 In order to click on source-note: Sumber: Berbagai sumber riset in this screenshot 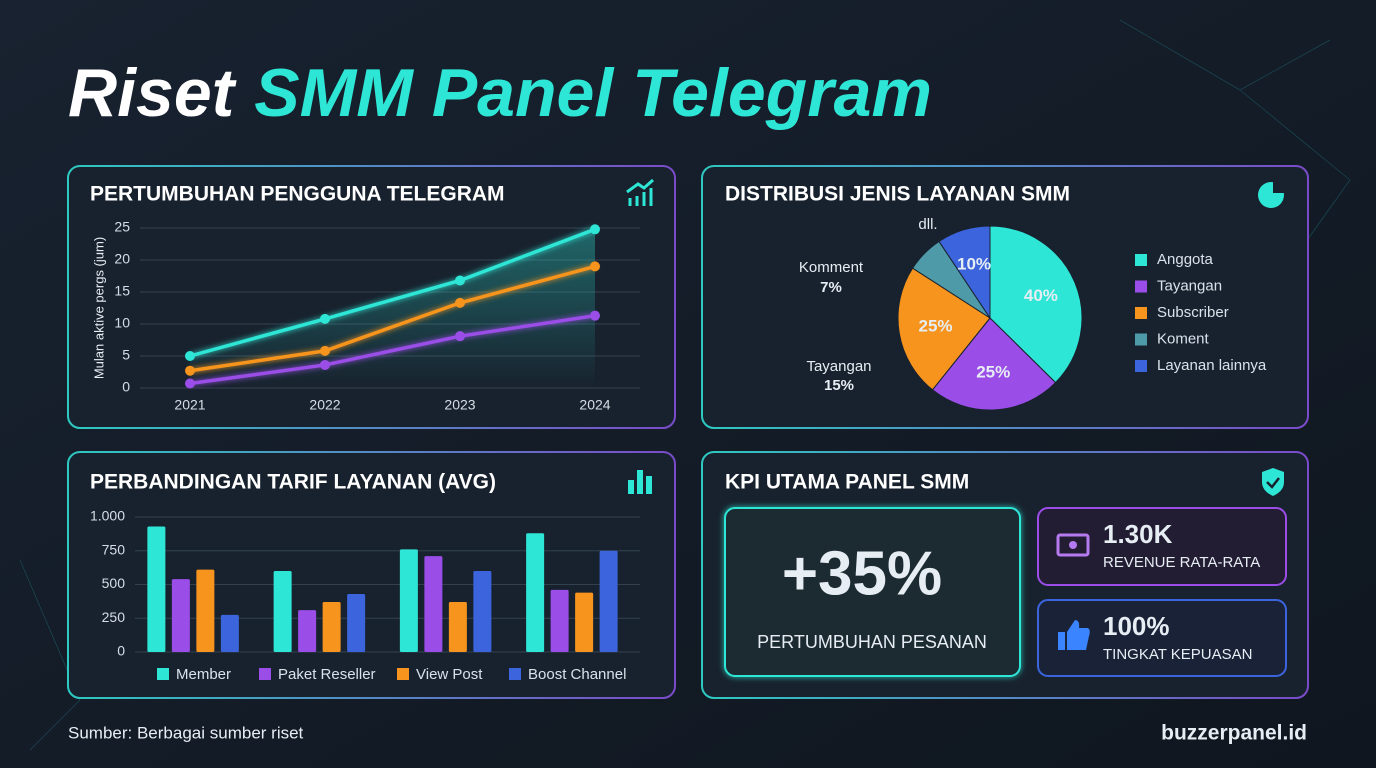, I will do `click(186, 732)`.